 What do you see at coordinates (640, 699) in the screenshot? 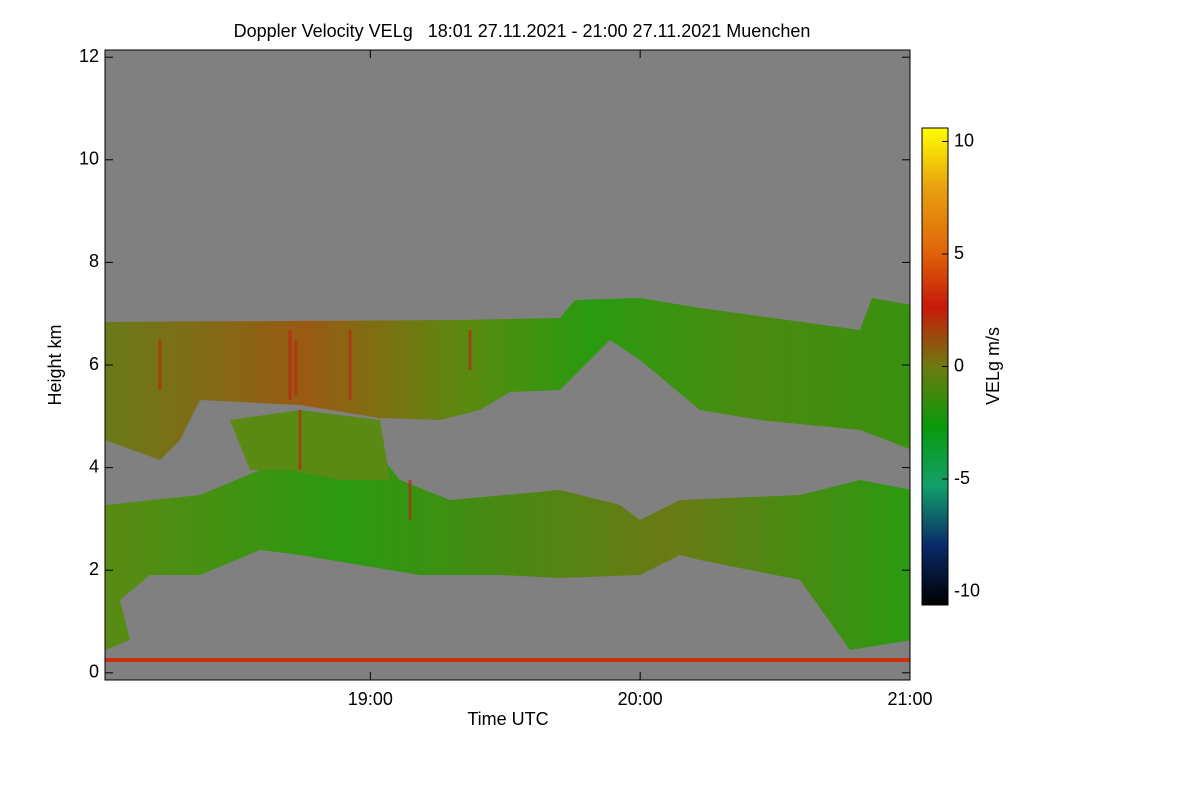
I see `x-tick-label: 20:00` at bounding box center [640, 699].